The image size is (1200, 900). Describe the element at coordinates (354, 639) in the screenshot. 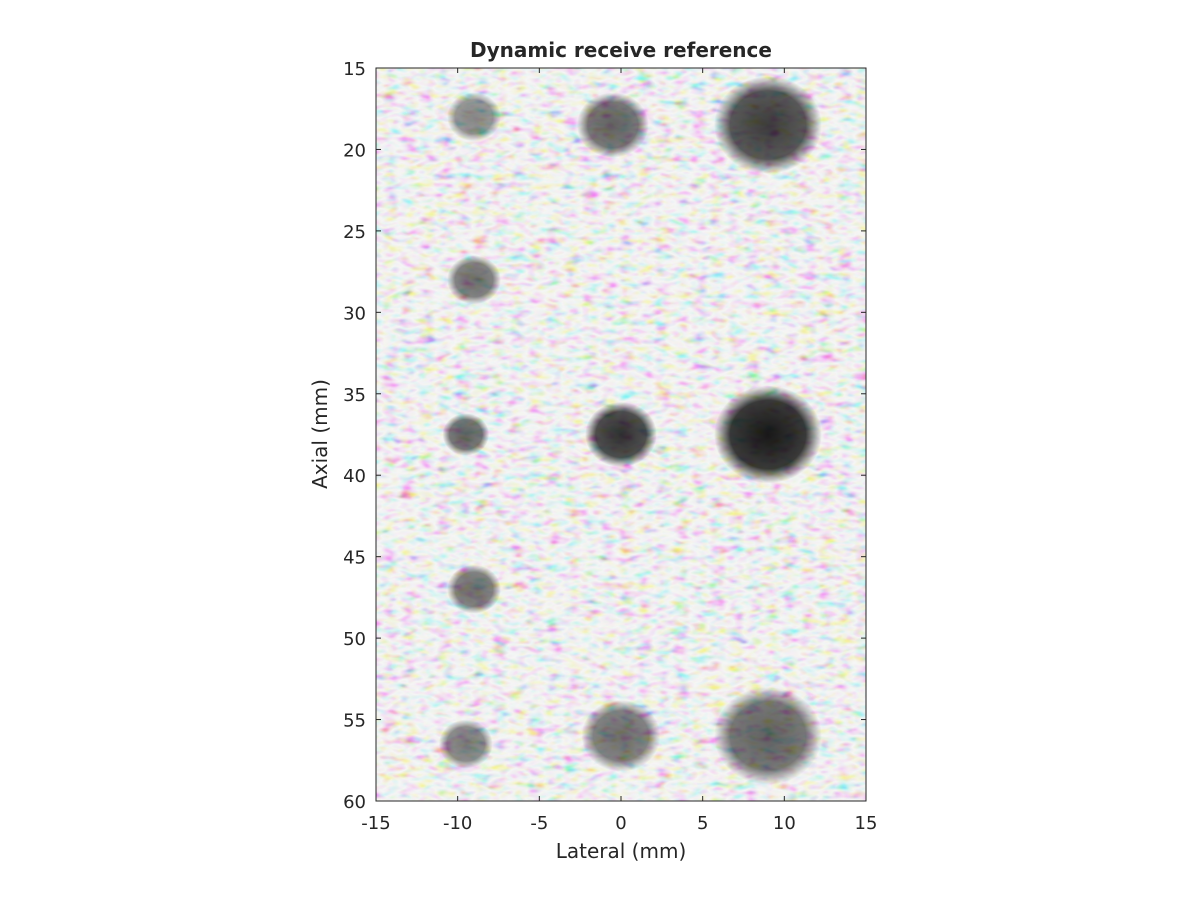

I see `y-tick-label: 50` at that location.